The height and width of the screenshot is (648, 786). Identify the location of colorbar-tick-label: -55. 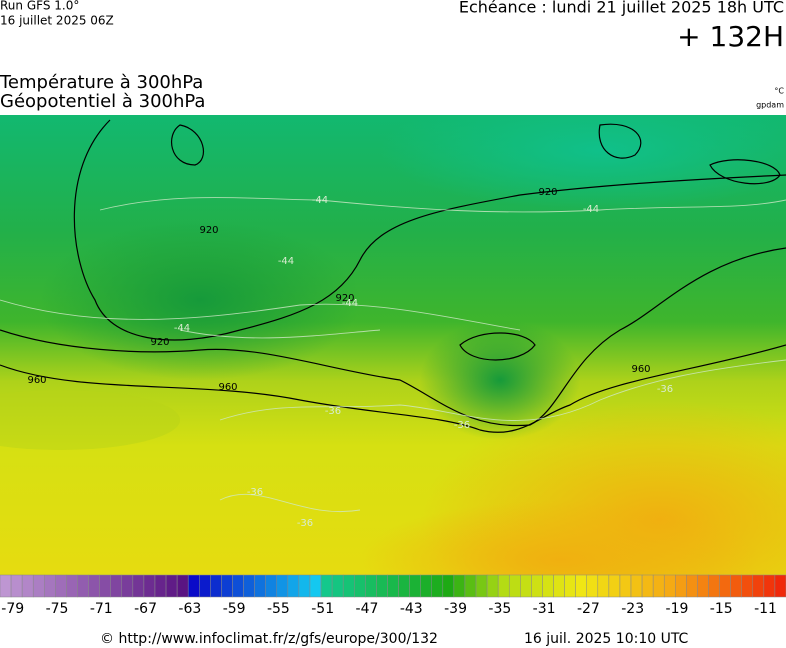
(278, 609).